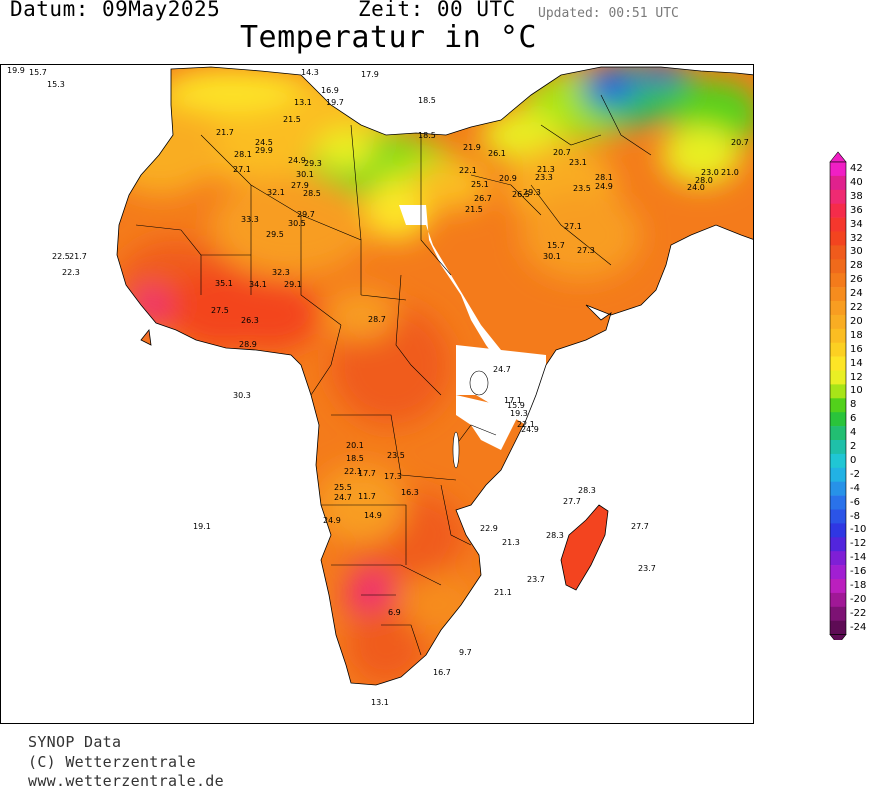 Image resolution: width=871 pixels, height=790 pixels. What do you see at coordinates (483, 198) in the screenshot?
I see `station-reading: 26.7` at bounding box center [483, 198].